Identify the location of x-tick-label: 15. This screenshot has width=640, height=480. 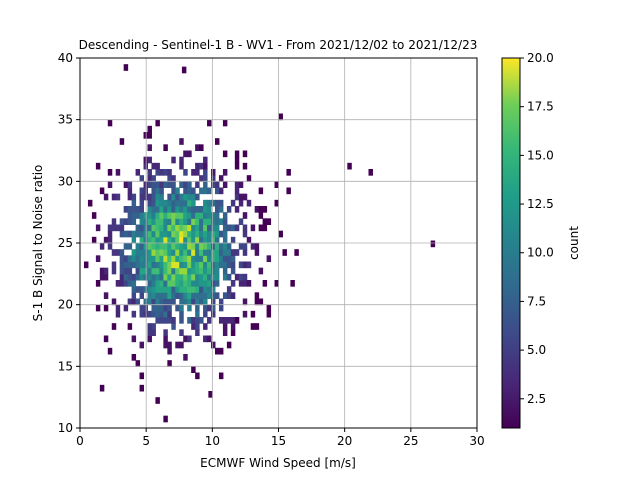
(278, 441).